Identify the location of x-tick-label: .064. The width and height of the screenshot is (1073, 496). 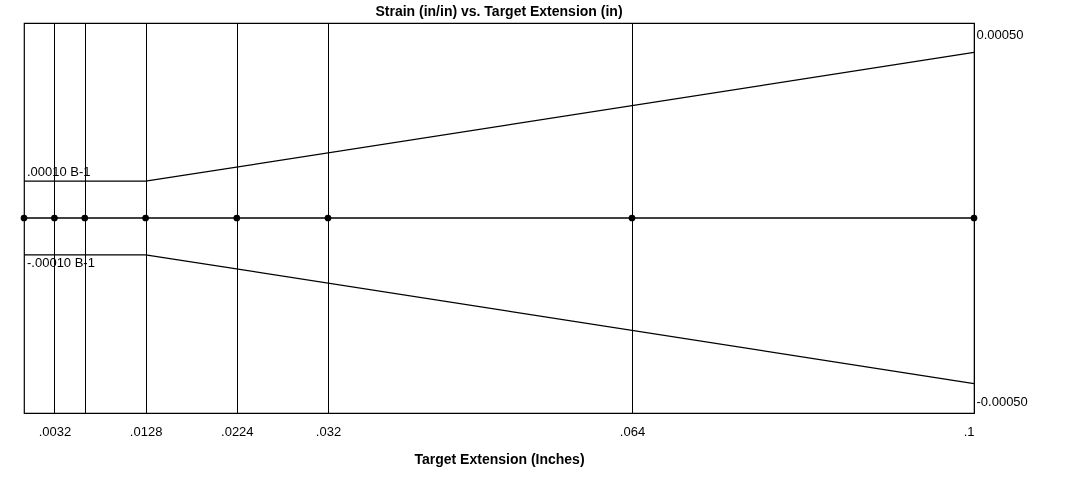
(632, 431).